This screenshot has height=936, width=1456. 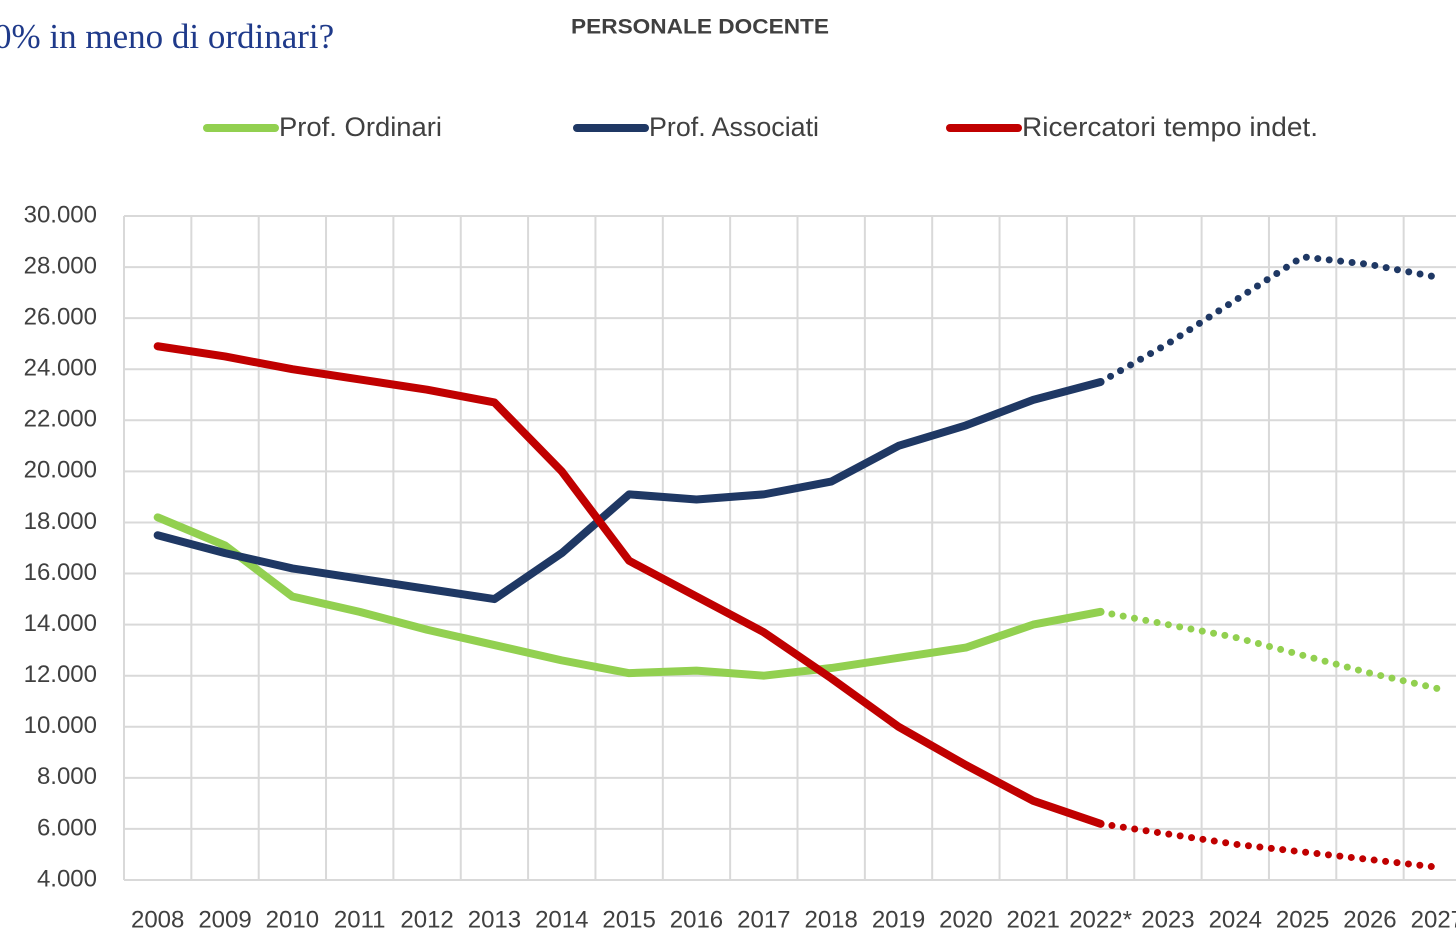 I want to click on y-tick-label: 4.000, so click(x=67, y=878).